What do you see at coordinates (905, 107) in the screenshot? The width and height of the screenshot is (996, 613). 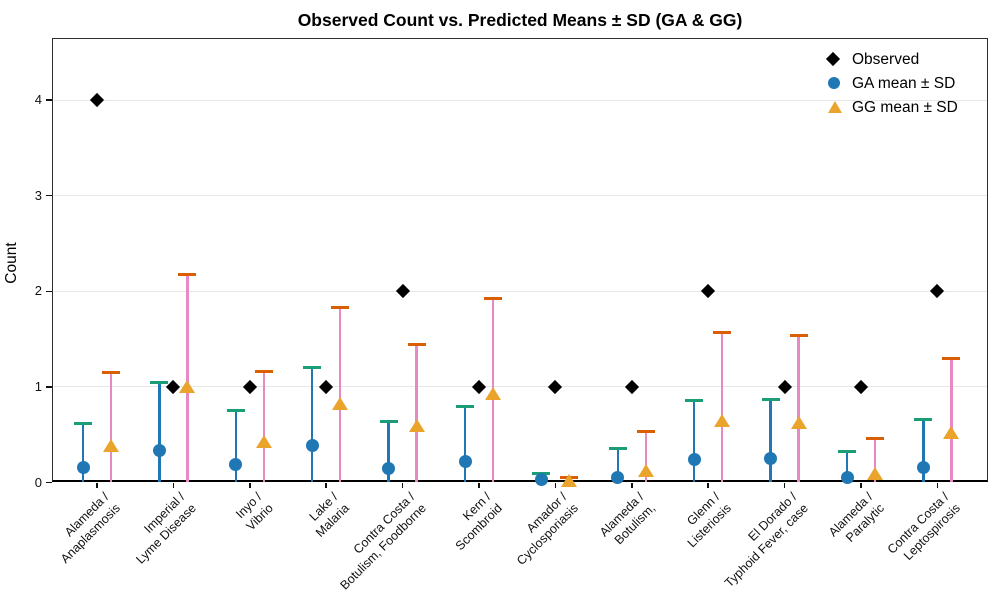 I see `legend-label: GG mean ± SD` at bounding box center [905, 107].